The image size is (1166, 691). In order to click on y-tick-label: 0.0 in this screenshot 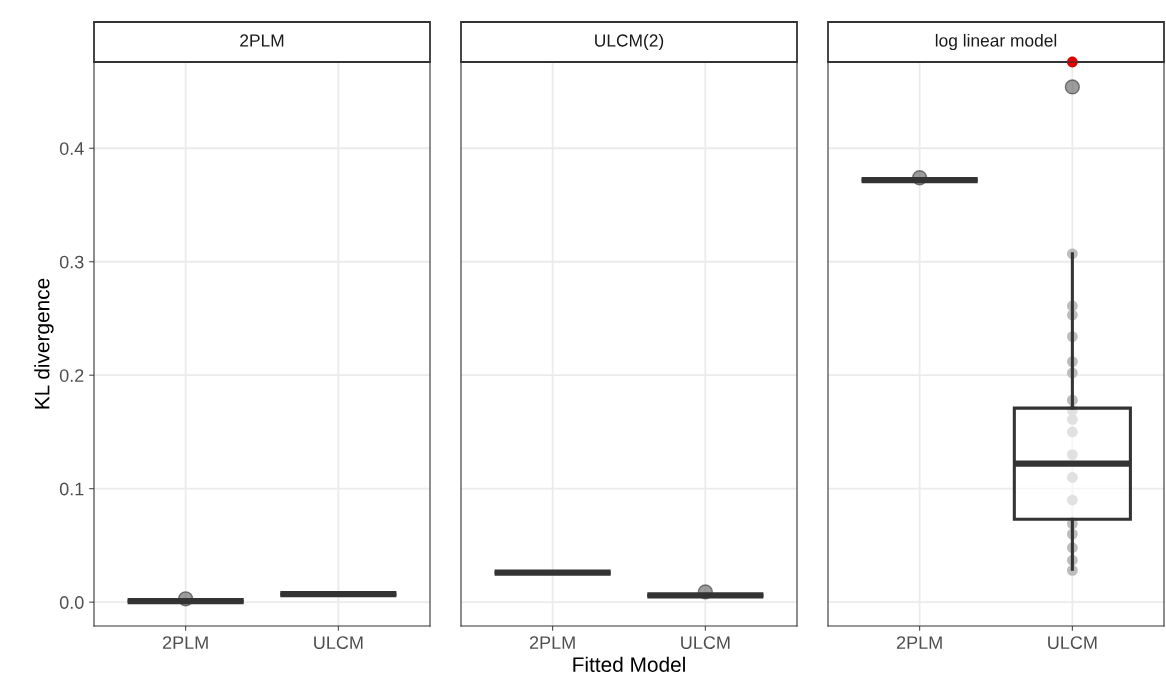, I will do `click(71, 602)`.